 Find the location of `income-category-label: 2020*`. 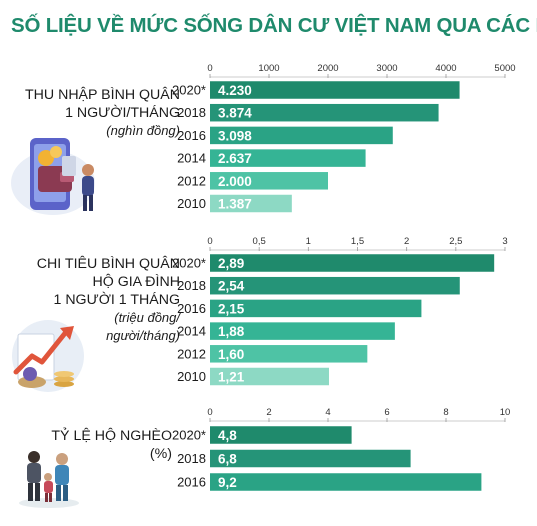

income-category-label: 2020* is located at coordinates (189, 90).